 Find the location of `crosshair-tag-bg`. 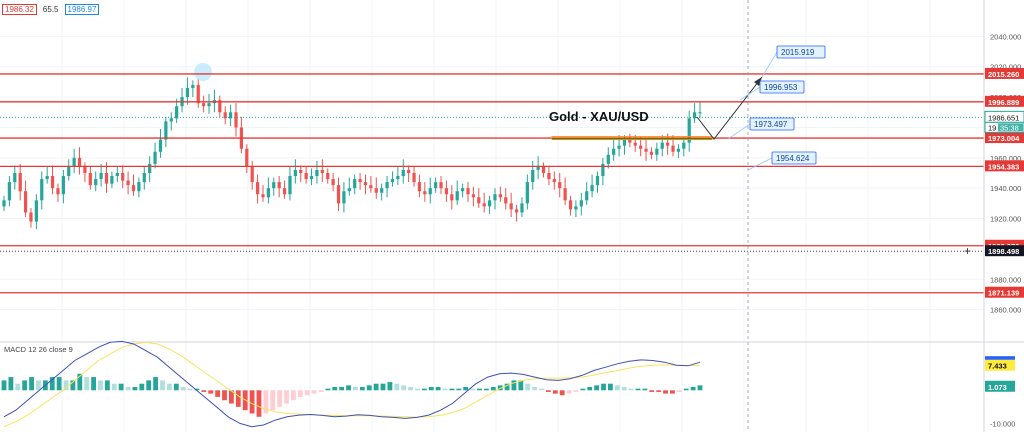

crosshair-tag-bg is located at coordinates (1004, 251).